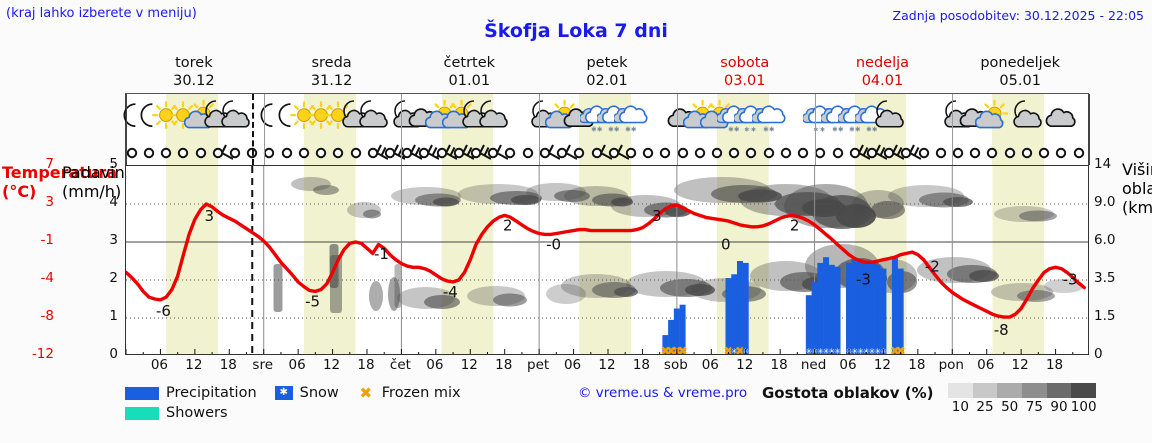 Image resolution: width=1152 pixels, height=443 pixels. I want to click on day-date: 04.01, so click(882, 80).